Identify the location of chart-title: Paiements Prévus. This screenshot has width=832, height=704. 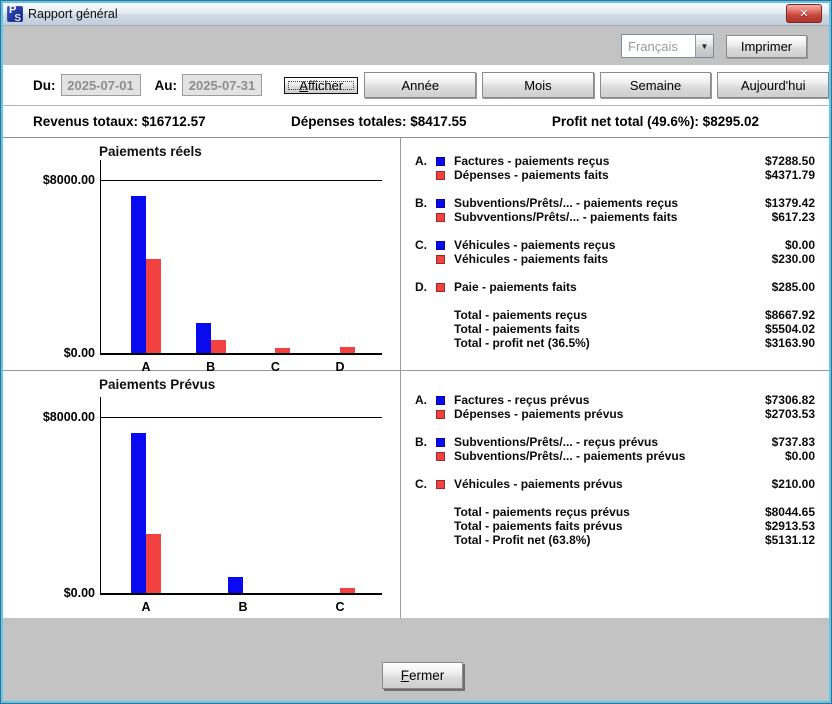
(157, 384).